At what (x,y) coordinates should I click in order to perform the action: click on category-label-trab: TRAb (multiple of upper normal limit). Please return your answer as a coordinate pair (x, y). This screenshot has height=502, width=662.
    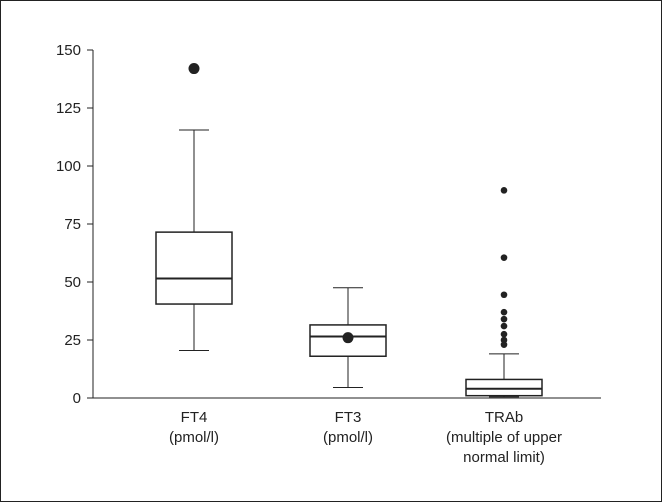
    Looking at the image, I should click on (504, 438).